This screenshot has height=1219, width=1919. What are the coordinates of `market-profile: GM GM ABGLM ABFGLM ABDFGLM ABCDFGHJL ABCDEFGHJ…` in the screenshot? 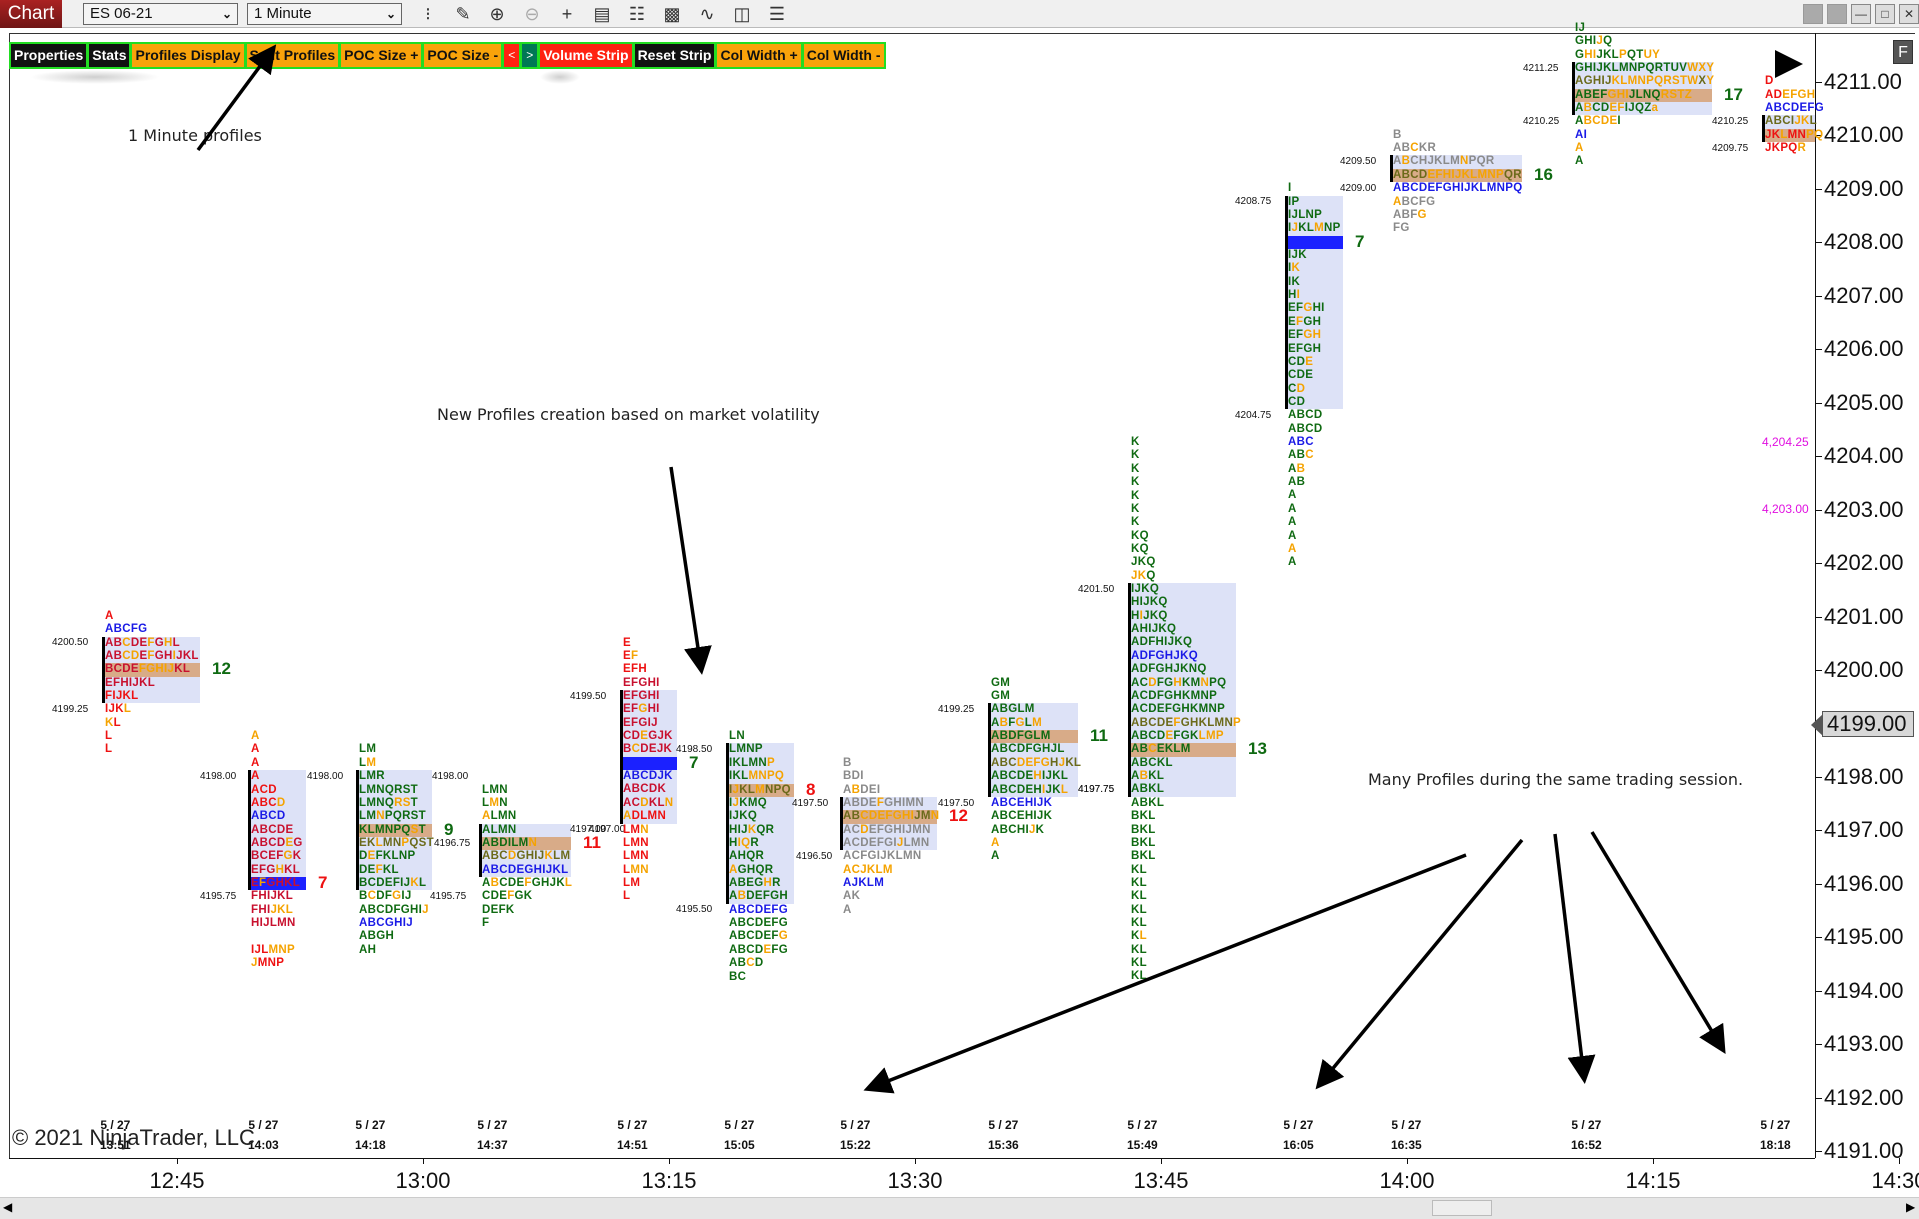 It's located at (1034, 770).